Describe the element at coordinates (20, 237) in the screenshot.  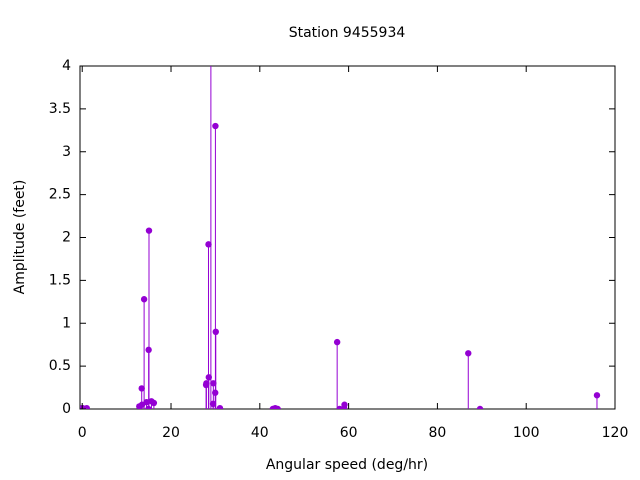
I see `y-axis-label: Amplitude (feet)` at that location.